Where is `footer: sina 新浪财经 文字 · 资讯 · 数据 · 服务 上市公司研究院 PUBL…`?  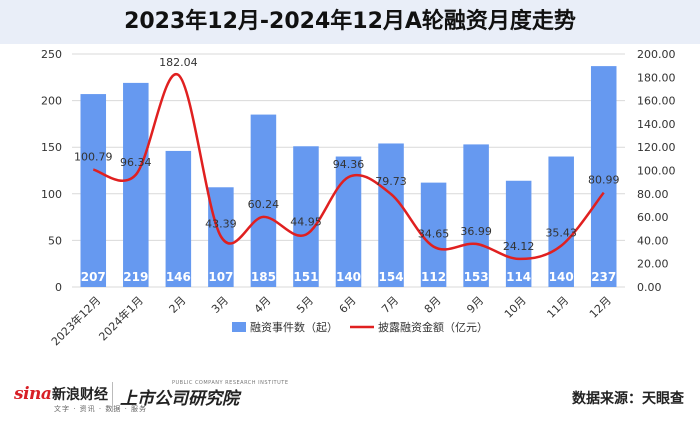
footer: sina 新浪财经 文字 · 资讯 · 数据 · 服务 上市公司研究院 PUBL… is located at coordinates (350, 401).